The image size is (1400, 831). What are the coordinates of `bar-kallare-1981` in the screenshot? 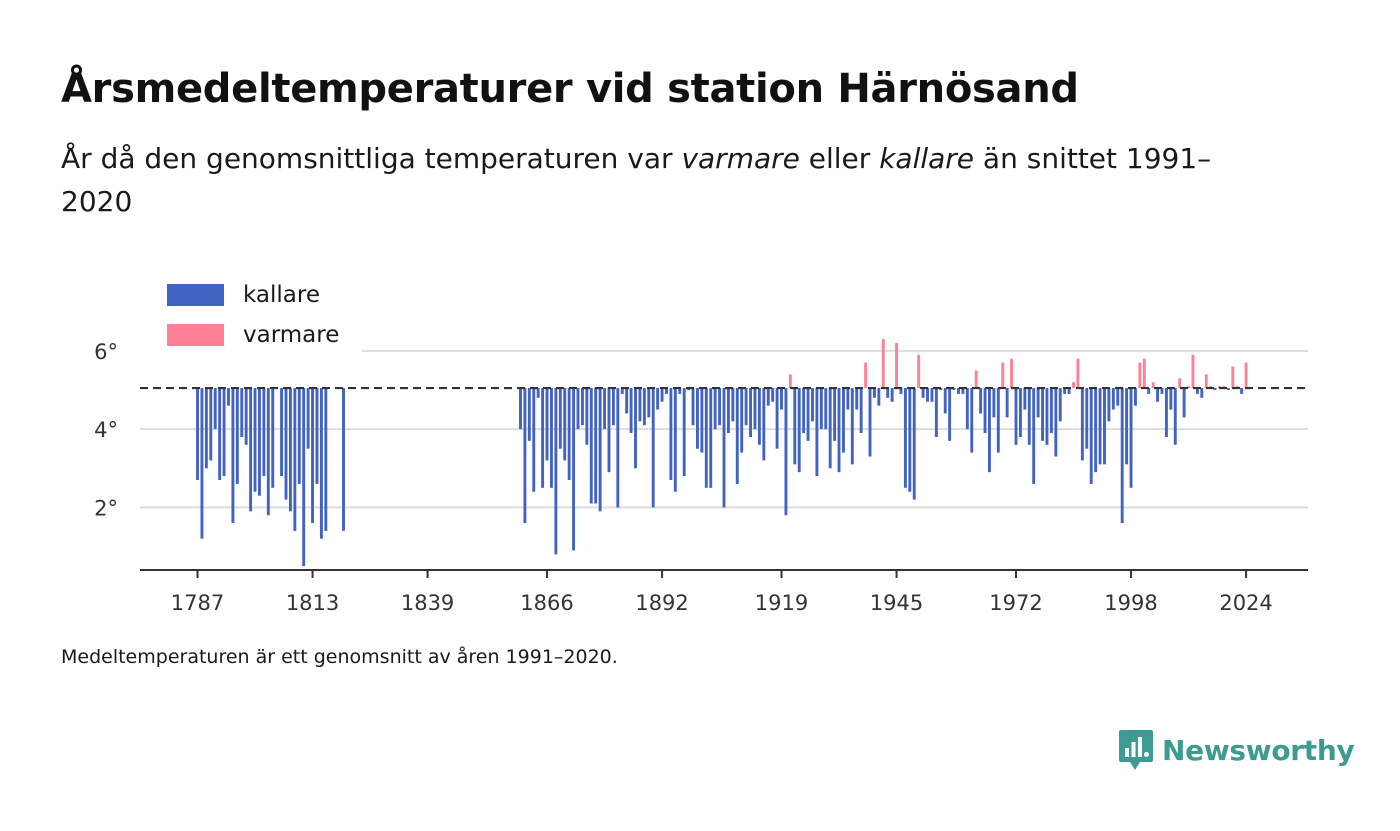 It's located at (1056, 422).